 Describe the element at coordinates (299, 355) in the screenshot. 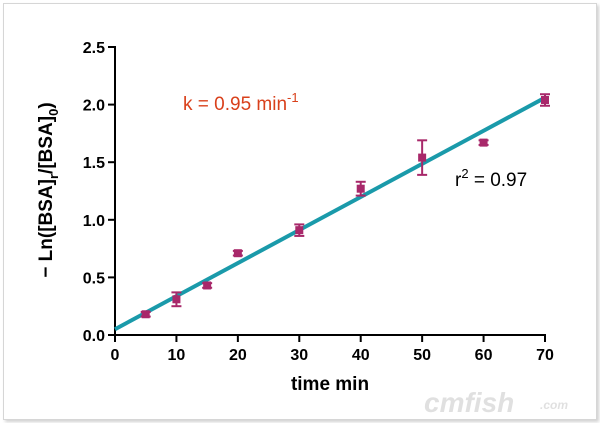

I see `x-tick-label: 30` at that location.